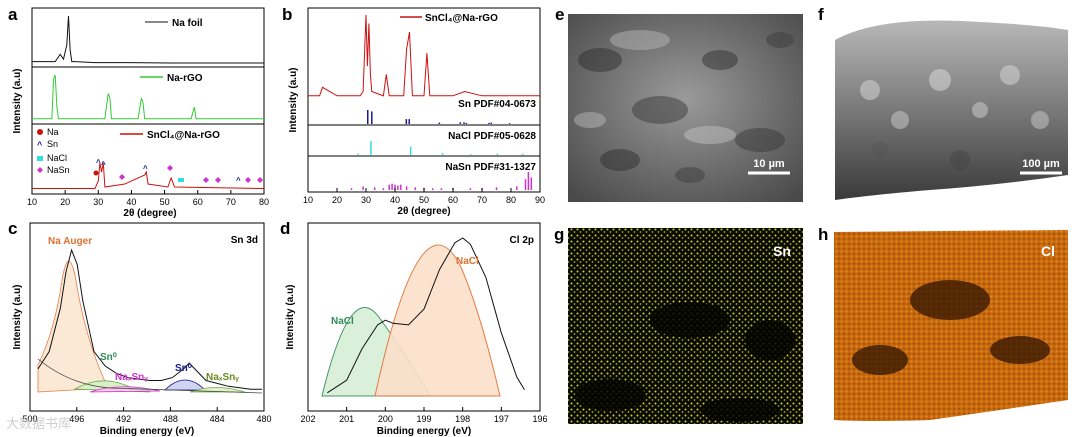 The height and width of the screenshot is (437, 1080). Describe the element at coordinates (131, 377) in the screenshot. I see `peak-label-naxsny-1: NaₓSnᵧ` at that location.